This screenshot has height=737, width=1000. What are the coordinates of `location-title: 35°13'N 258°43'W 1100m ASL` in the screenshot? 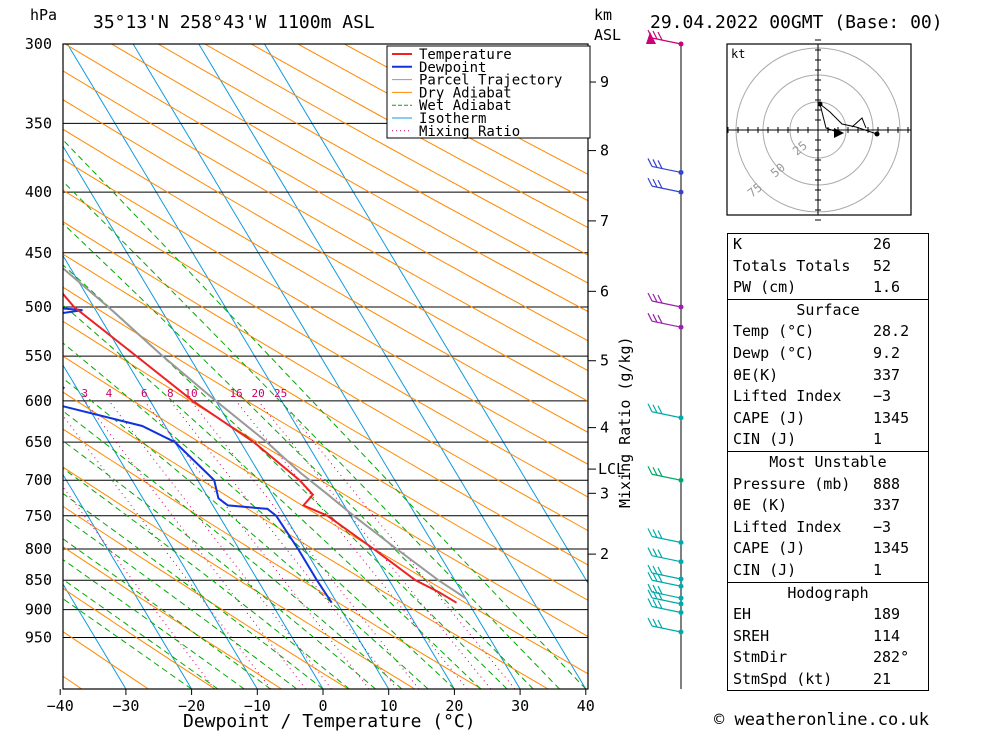 It's located at (234, 22).